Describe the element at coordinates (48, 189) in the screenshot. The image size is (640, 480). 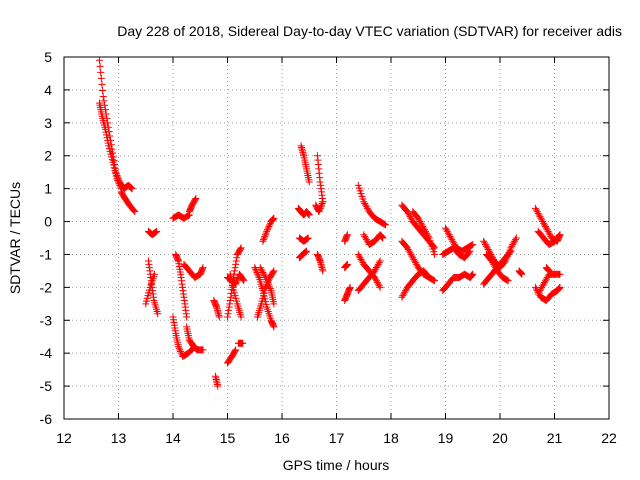
I see `y-tick-label: 1` at that location.